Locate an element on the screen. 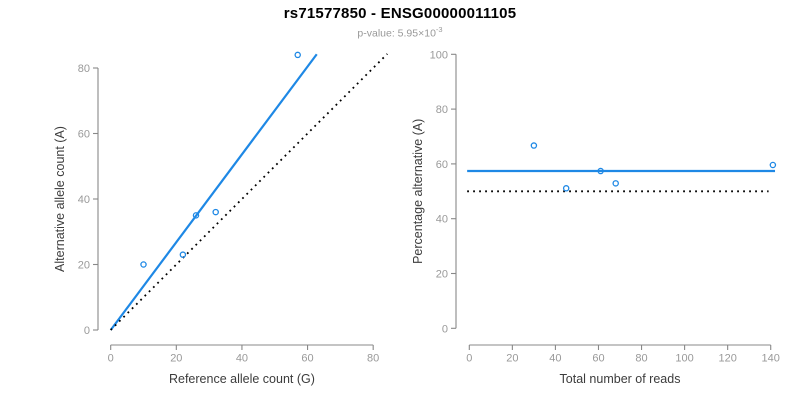  y-axis-title: Alternative allele count (A) is located at coordinates (60, 199).